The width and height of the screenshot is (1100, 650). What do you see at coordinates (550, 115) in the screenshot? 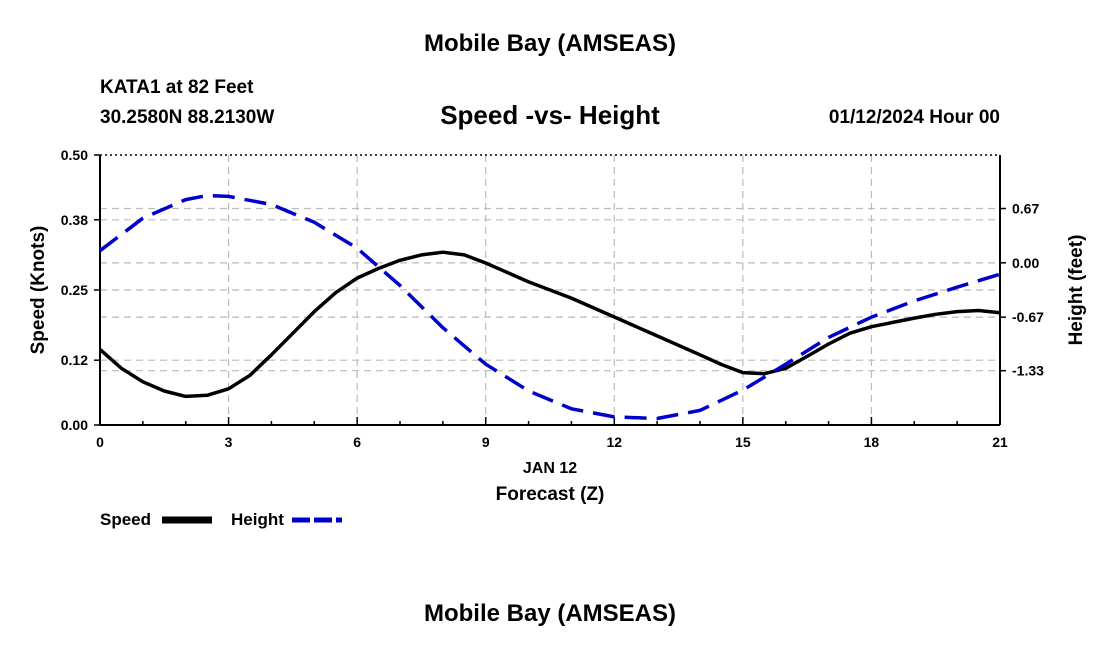
I see `chart-title: Speed -vs- Height` at bounding box center [550, 115].